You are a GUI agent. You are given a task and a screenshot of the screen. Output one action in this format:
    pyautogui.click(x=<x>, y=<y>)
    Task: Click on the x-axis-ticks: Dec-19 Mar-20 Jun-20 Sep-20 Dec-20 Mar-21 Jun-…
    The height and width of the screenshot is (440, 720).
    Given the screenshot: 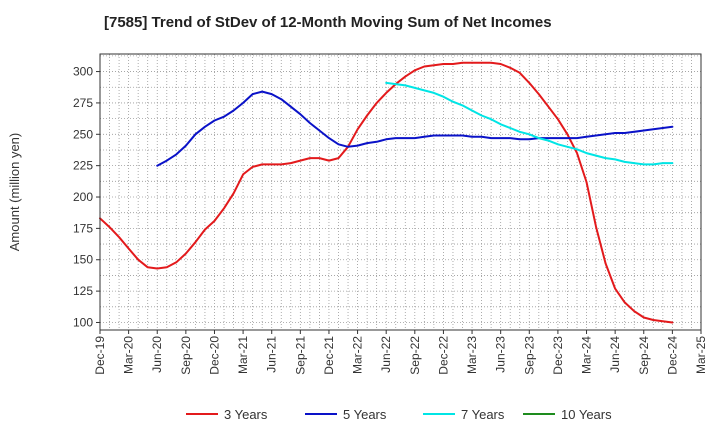 What is the action you would take?
    pyautogui.click(x=400, y=352)
    